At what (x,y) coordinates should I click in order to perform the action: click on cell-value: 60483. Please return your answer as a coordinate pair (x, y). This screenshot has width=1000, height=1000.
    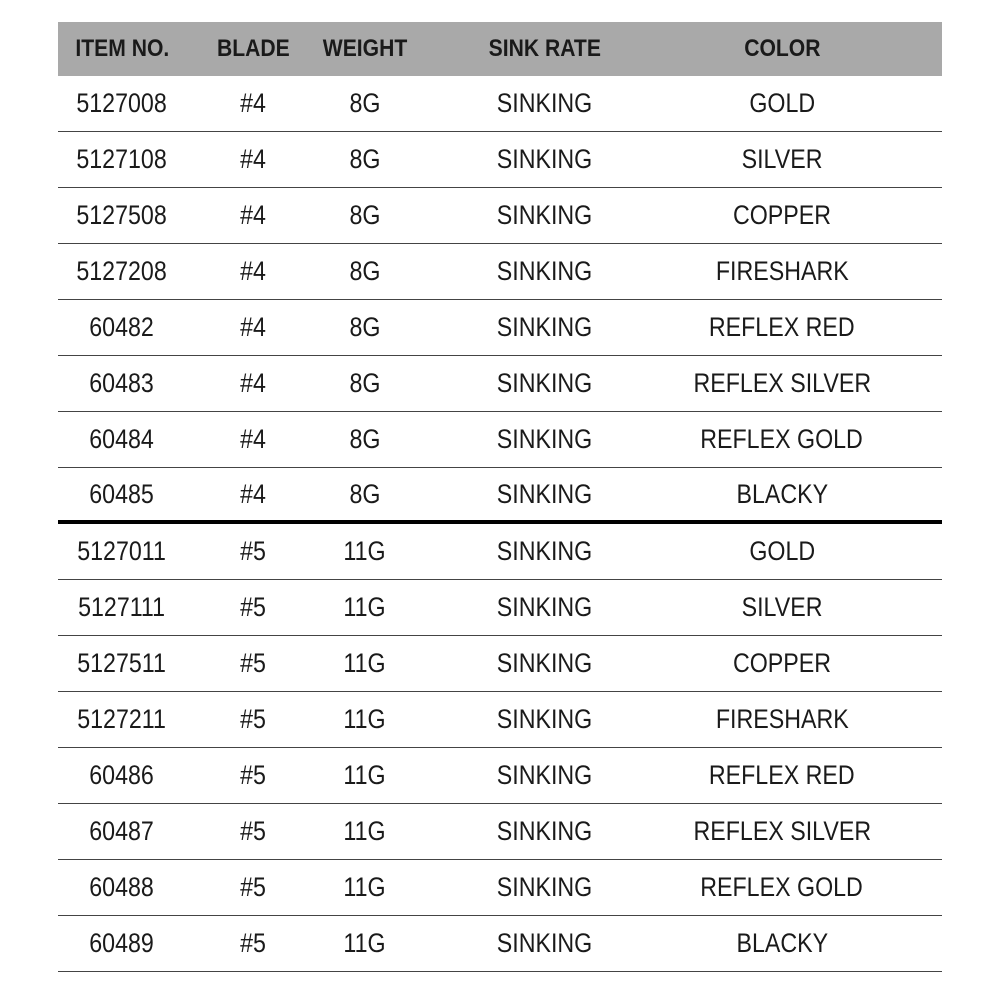
    Looking at the image, I should click on (122, 383).